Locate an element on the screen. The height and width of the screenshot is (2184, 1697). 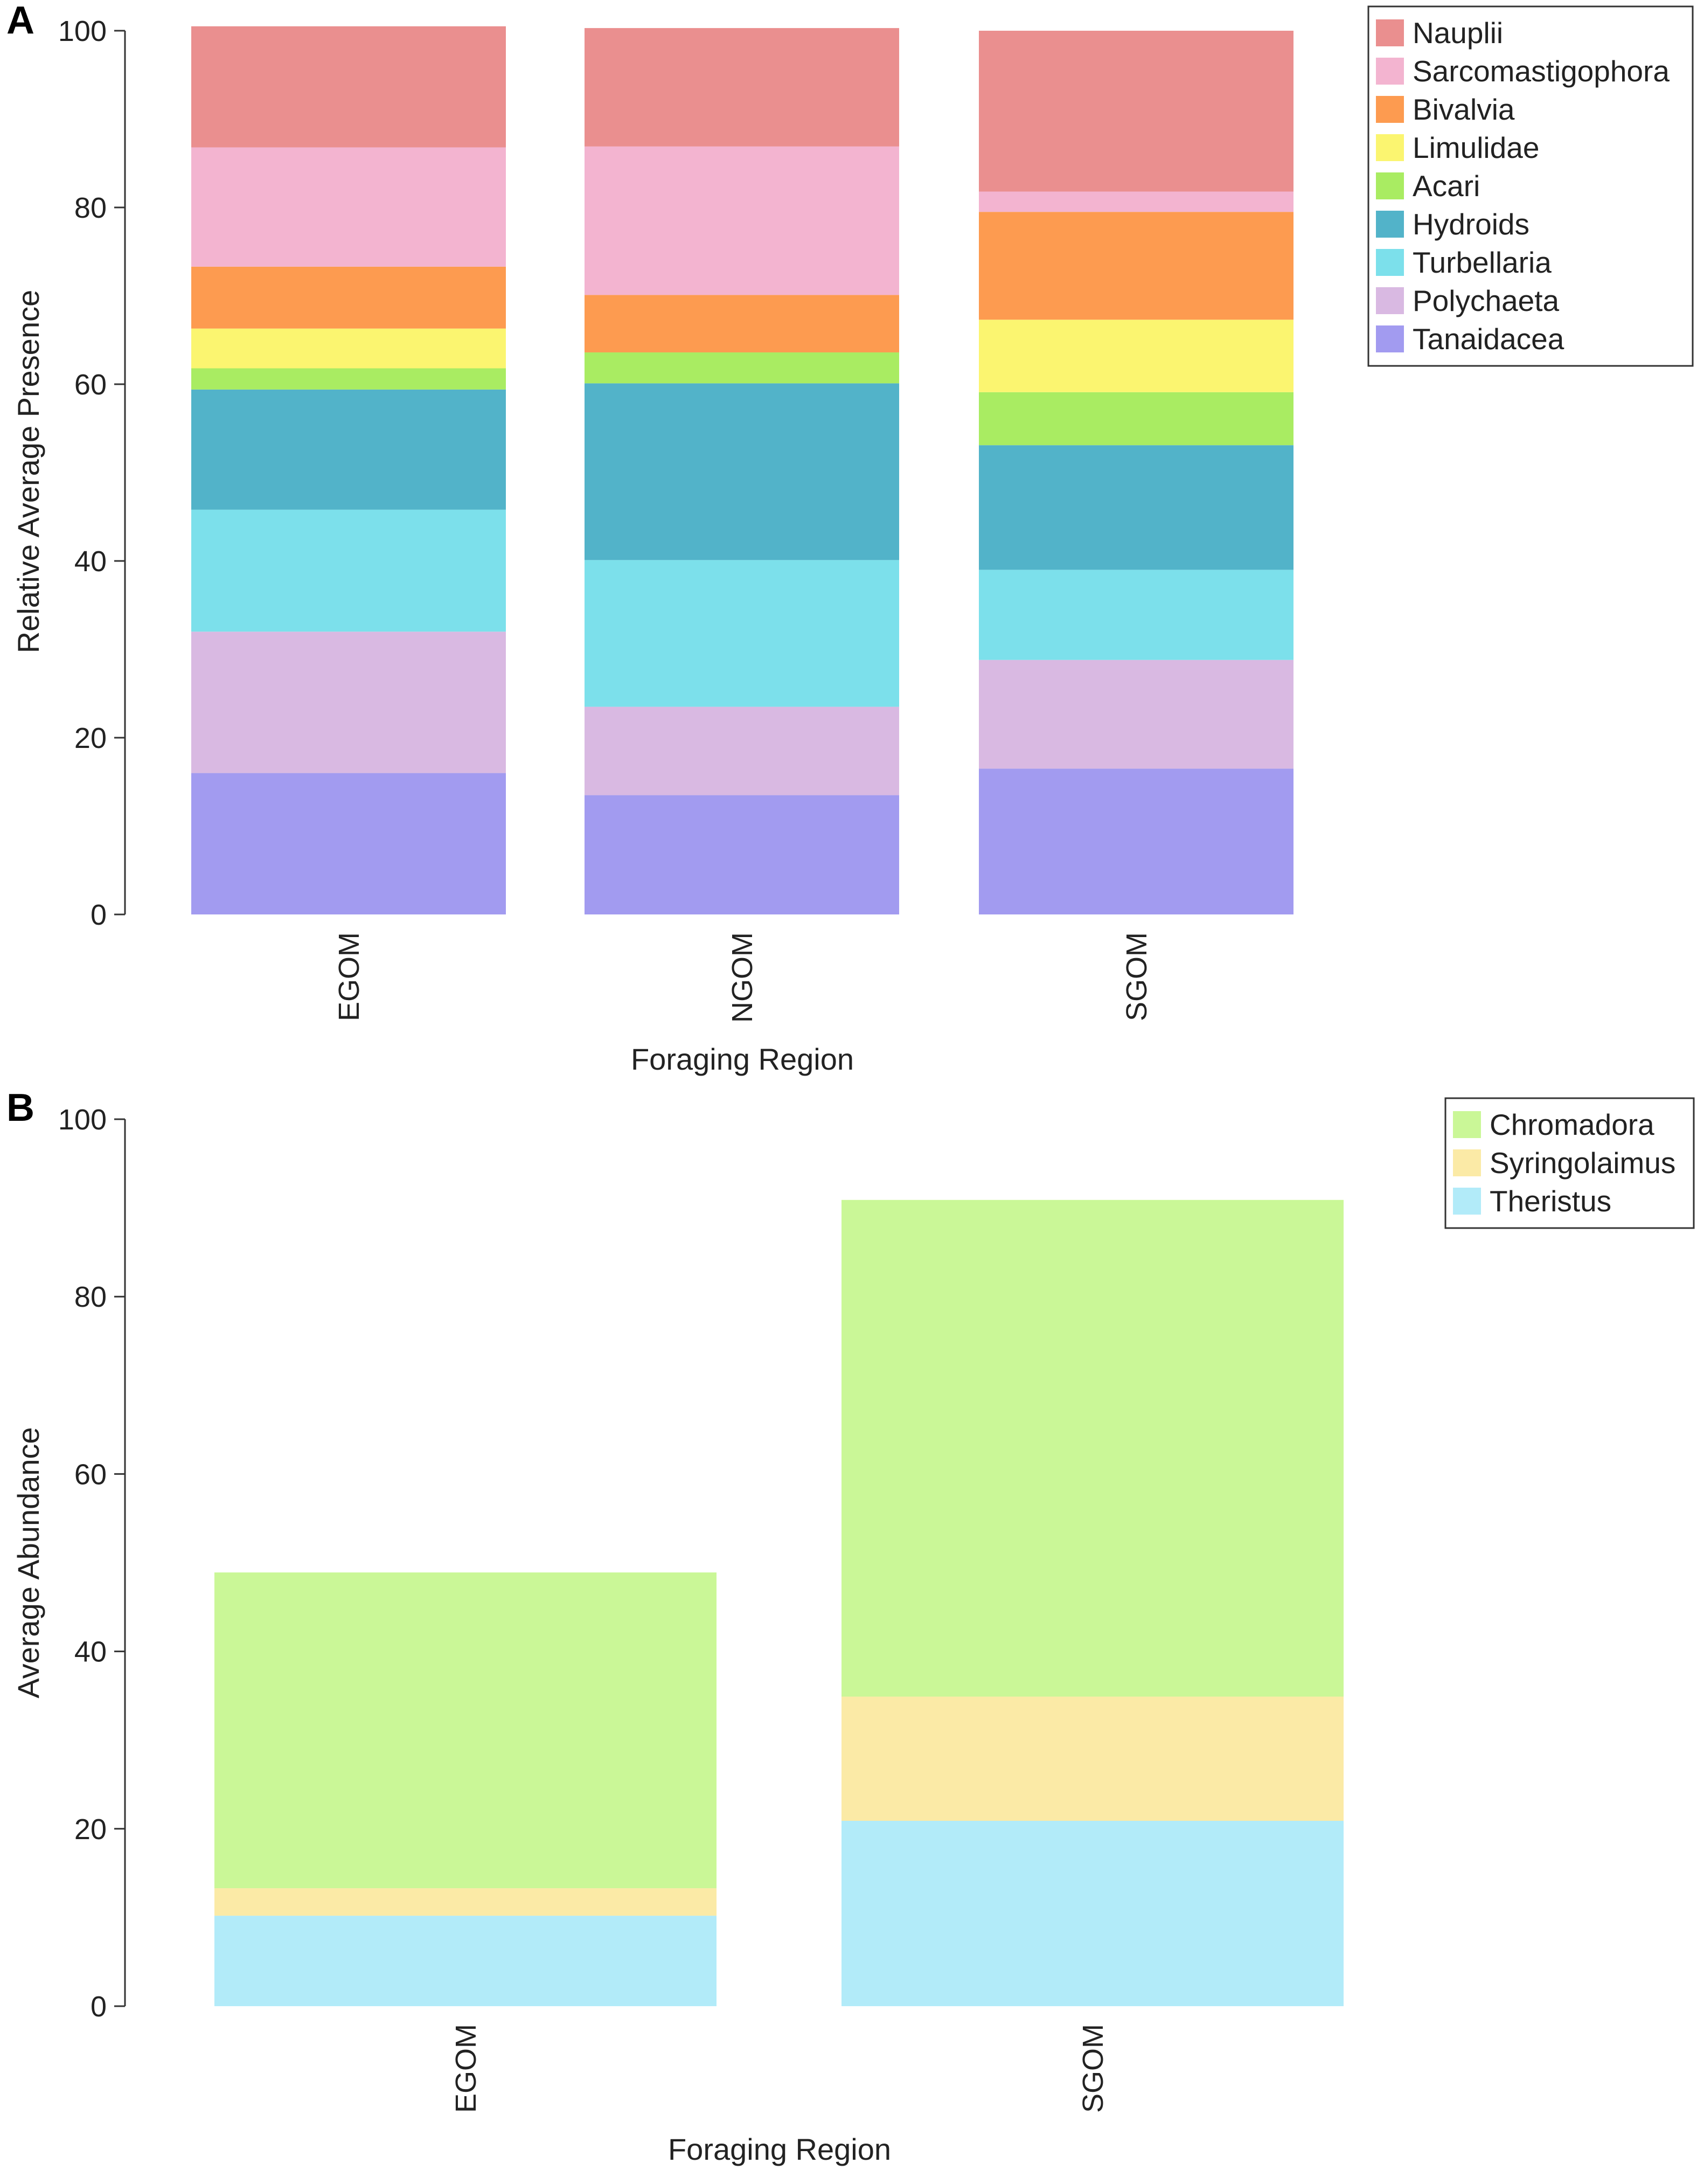
legend-swatch-bivalvia is located at coordinates (1390, 110).